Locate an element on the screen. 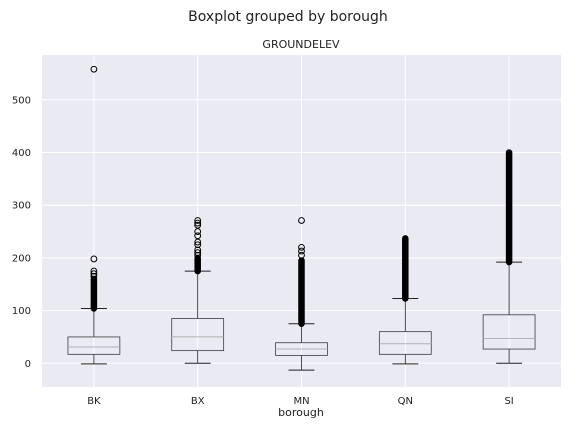 Image resolution: width=576 pixels, height=432 pixels. y-tick-label: 300 is located at coordinates (21, 206).